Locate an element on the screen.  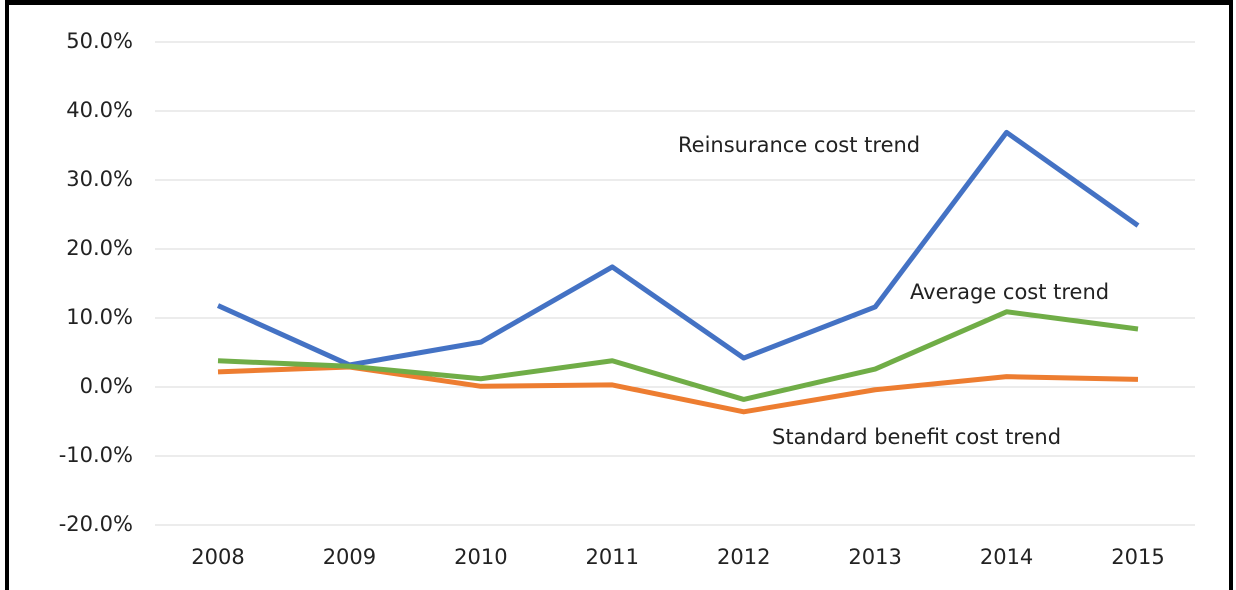
series-annotation: Average cost trend is located at coordinates (1009, 292).